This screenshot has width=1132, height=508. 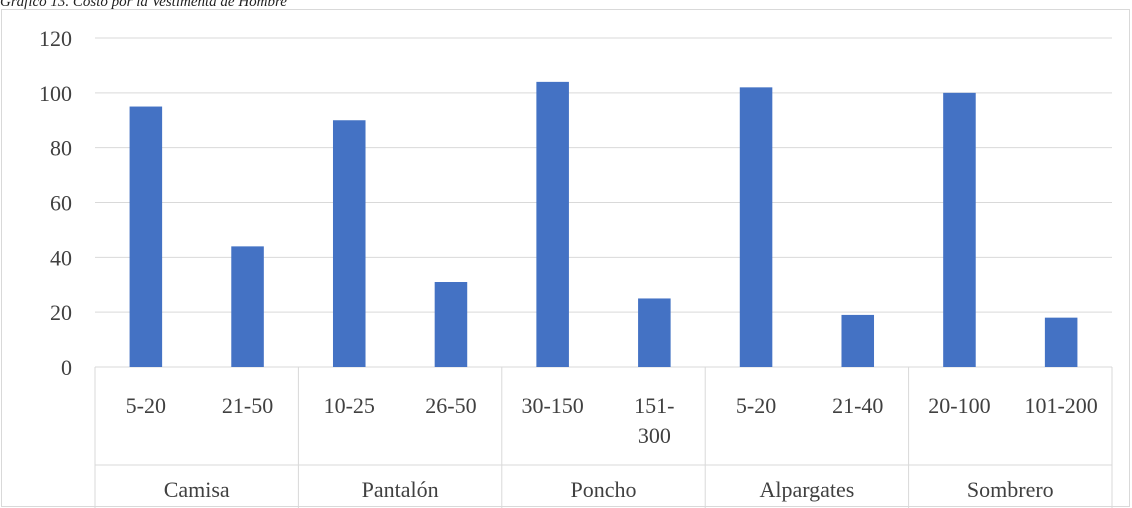 I want to click on group-label-0: Camisa, so click(x=197, y=489).